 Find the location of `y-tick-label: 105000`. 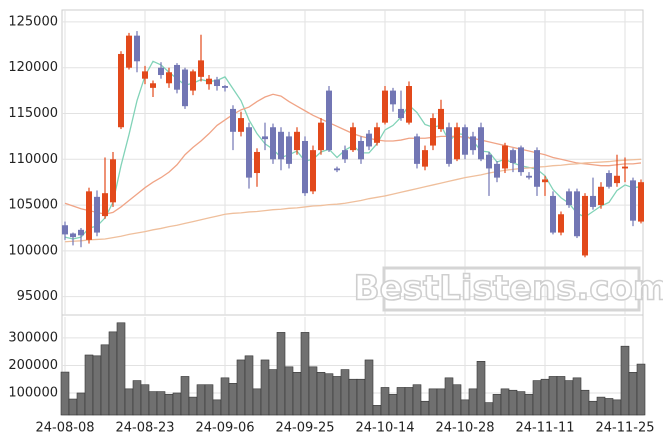

y-tick-label: 105000 is located at coordinates (33, 205).